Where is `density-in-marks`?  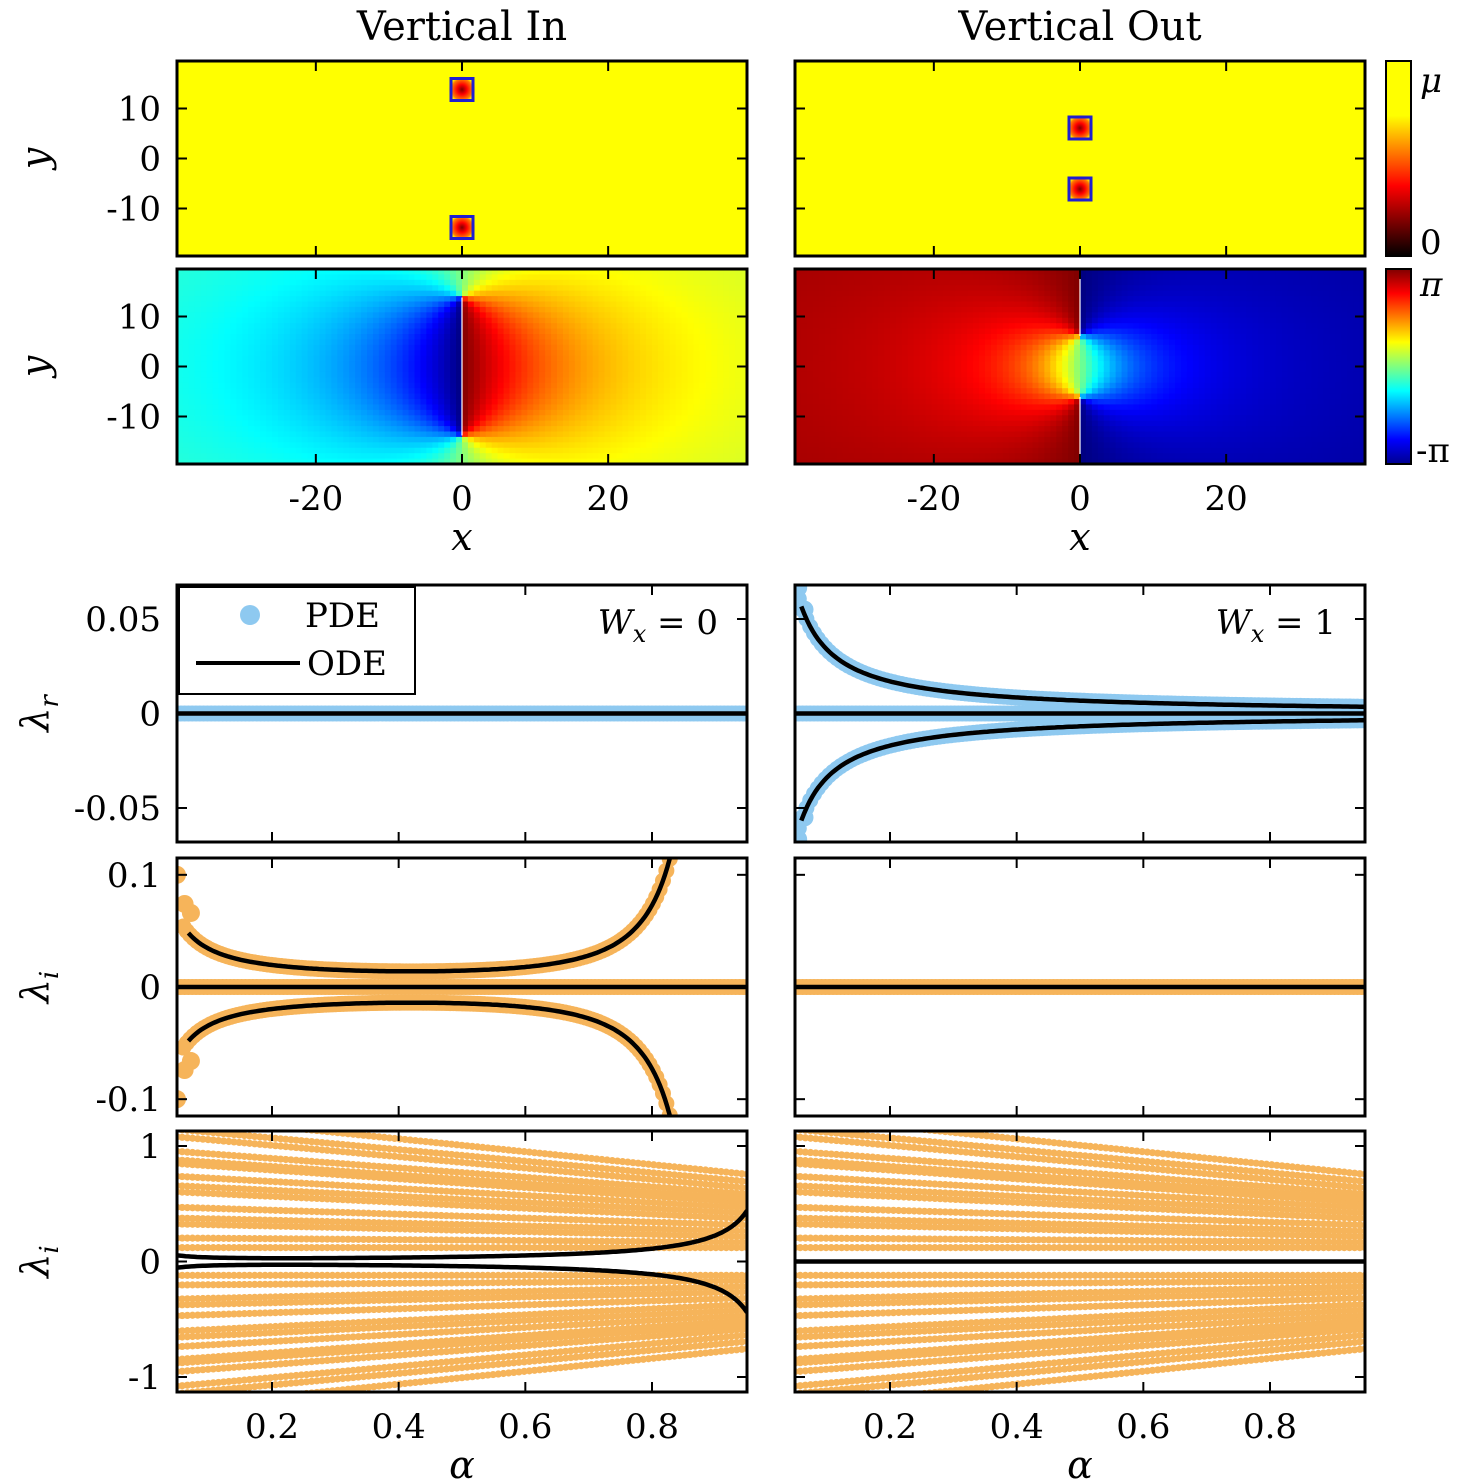 density-in-marks is located at coordinates (462, 158).